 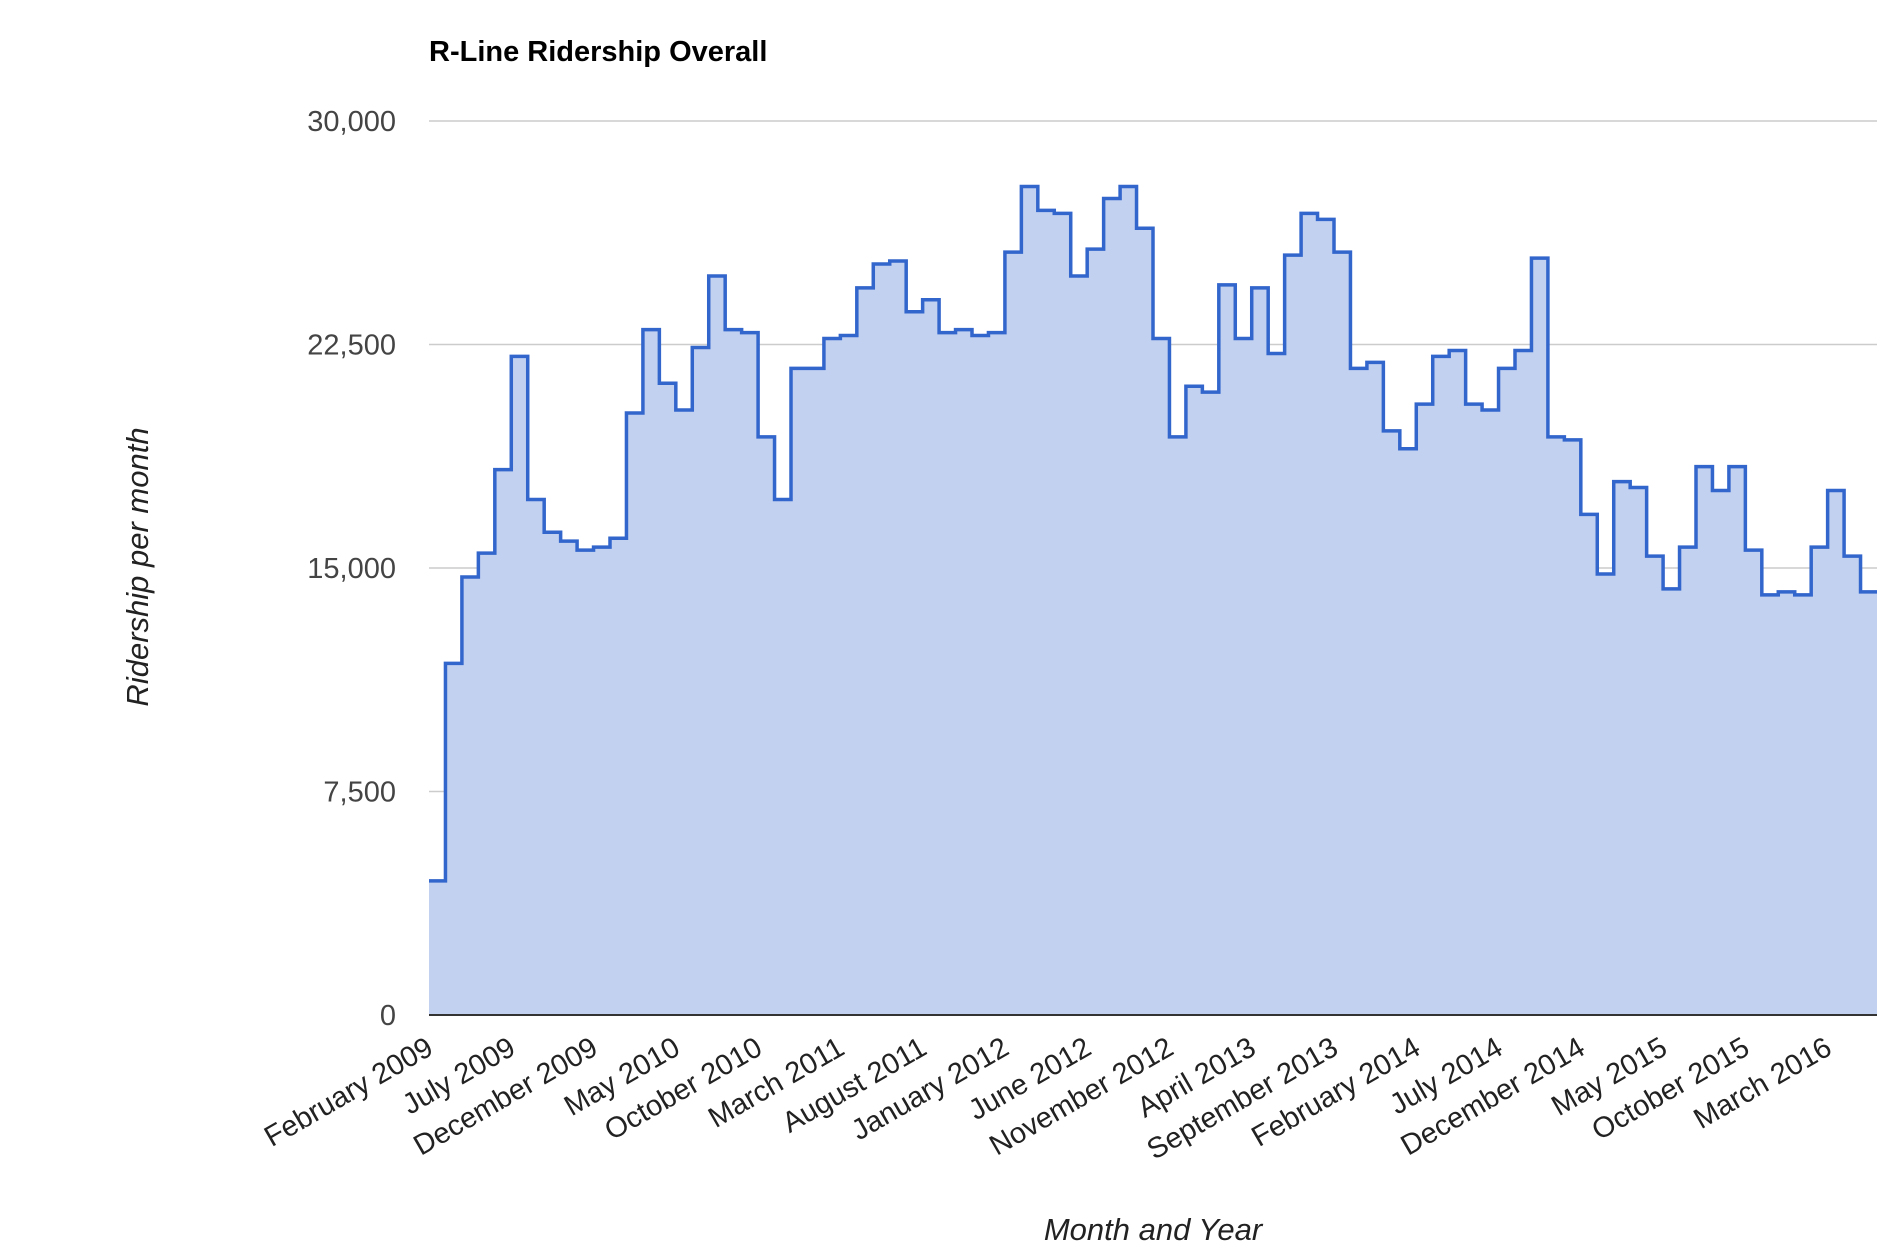 What do you see at coordinates (359, 793) in the screenshot?
I see `y-tick-label: 7,500` at bounding box center [359, 793].